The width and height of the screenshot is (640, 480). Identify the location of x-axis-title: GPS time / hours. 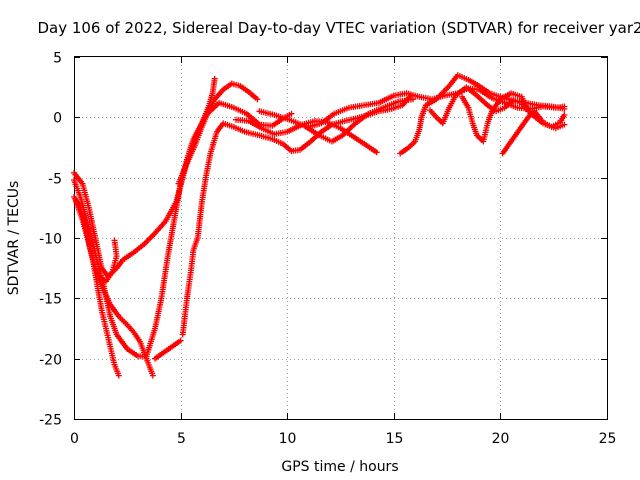
(339, 467).